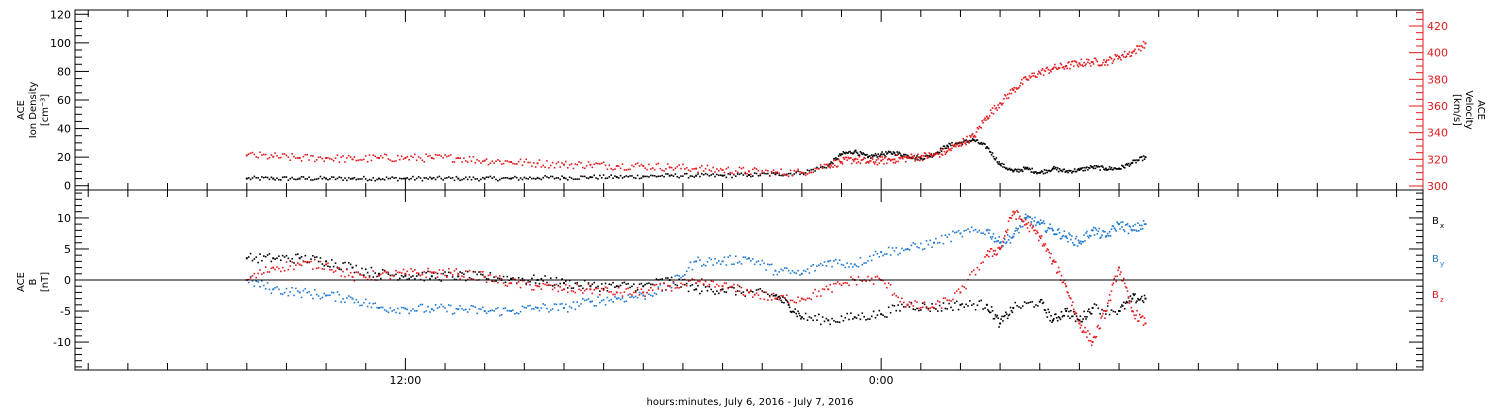 This screenshot has width=1500, height=410. What do you see at coordinates (788, 304) in the screenshot?
I see `field-bx-point` at bounding box center [788, 304].